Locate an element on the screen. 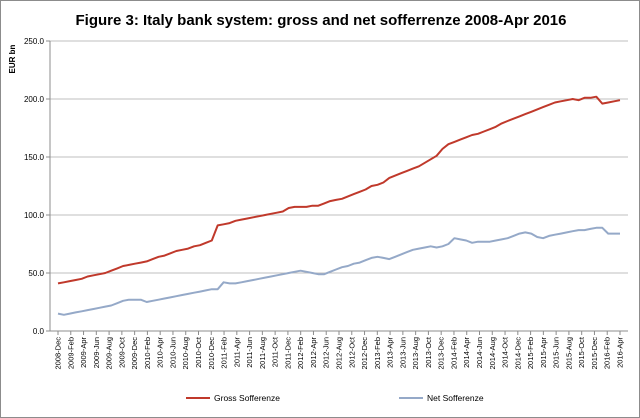 This screenshot has height=418, width=640. x-tick-label: 2013-Aug is located at coordinates (415, 353).